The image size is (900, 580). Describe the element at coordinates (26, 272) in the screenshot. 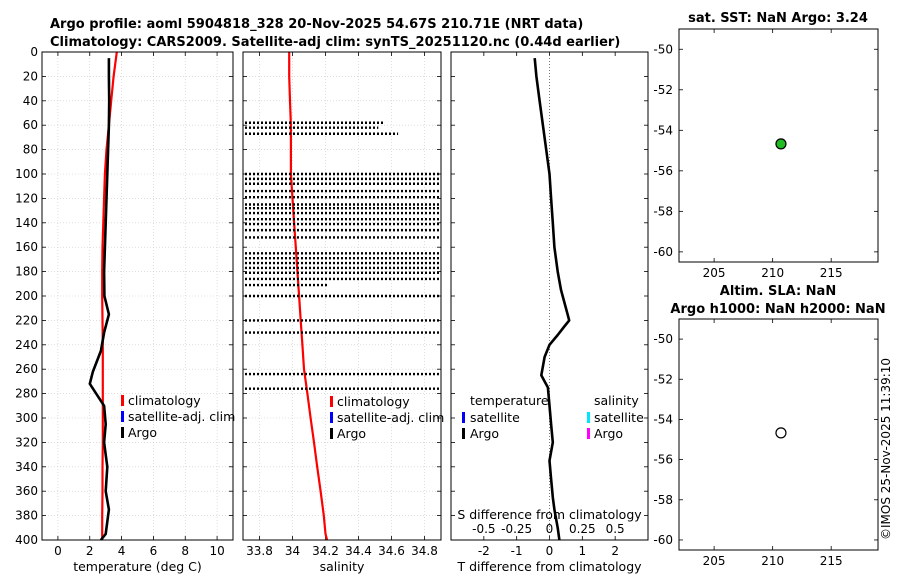

I see `y-tick-label: 180` at that location.